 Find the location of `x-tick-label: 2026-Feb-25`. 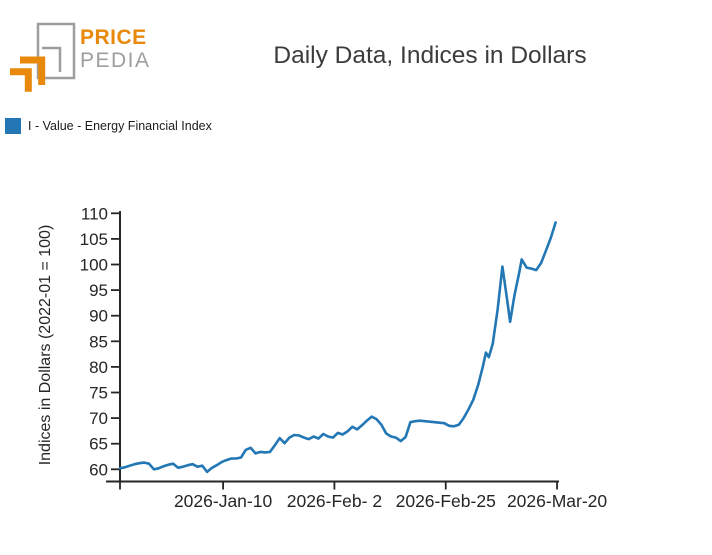

x-tick-label: 2026-Feb-25 is located at coordinates (446, 501).